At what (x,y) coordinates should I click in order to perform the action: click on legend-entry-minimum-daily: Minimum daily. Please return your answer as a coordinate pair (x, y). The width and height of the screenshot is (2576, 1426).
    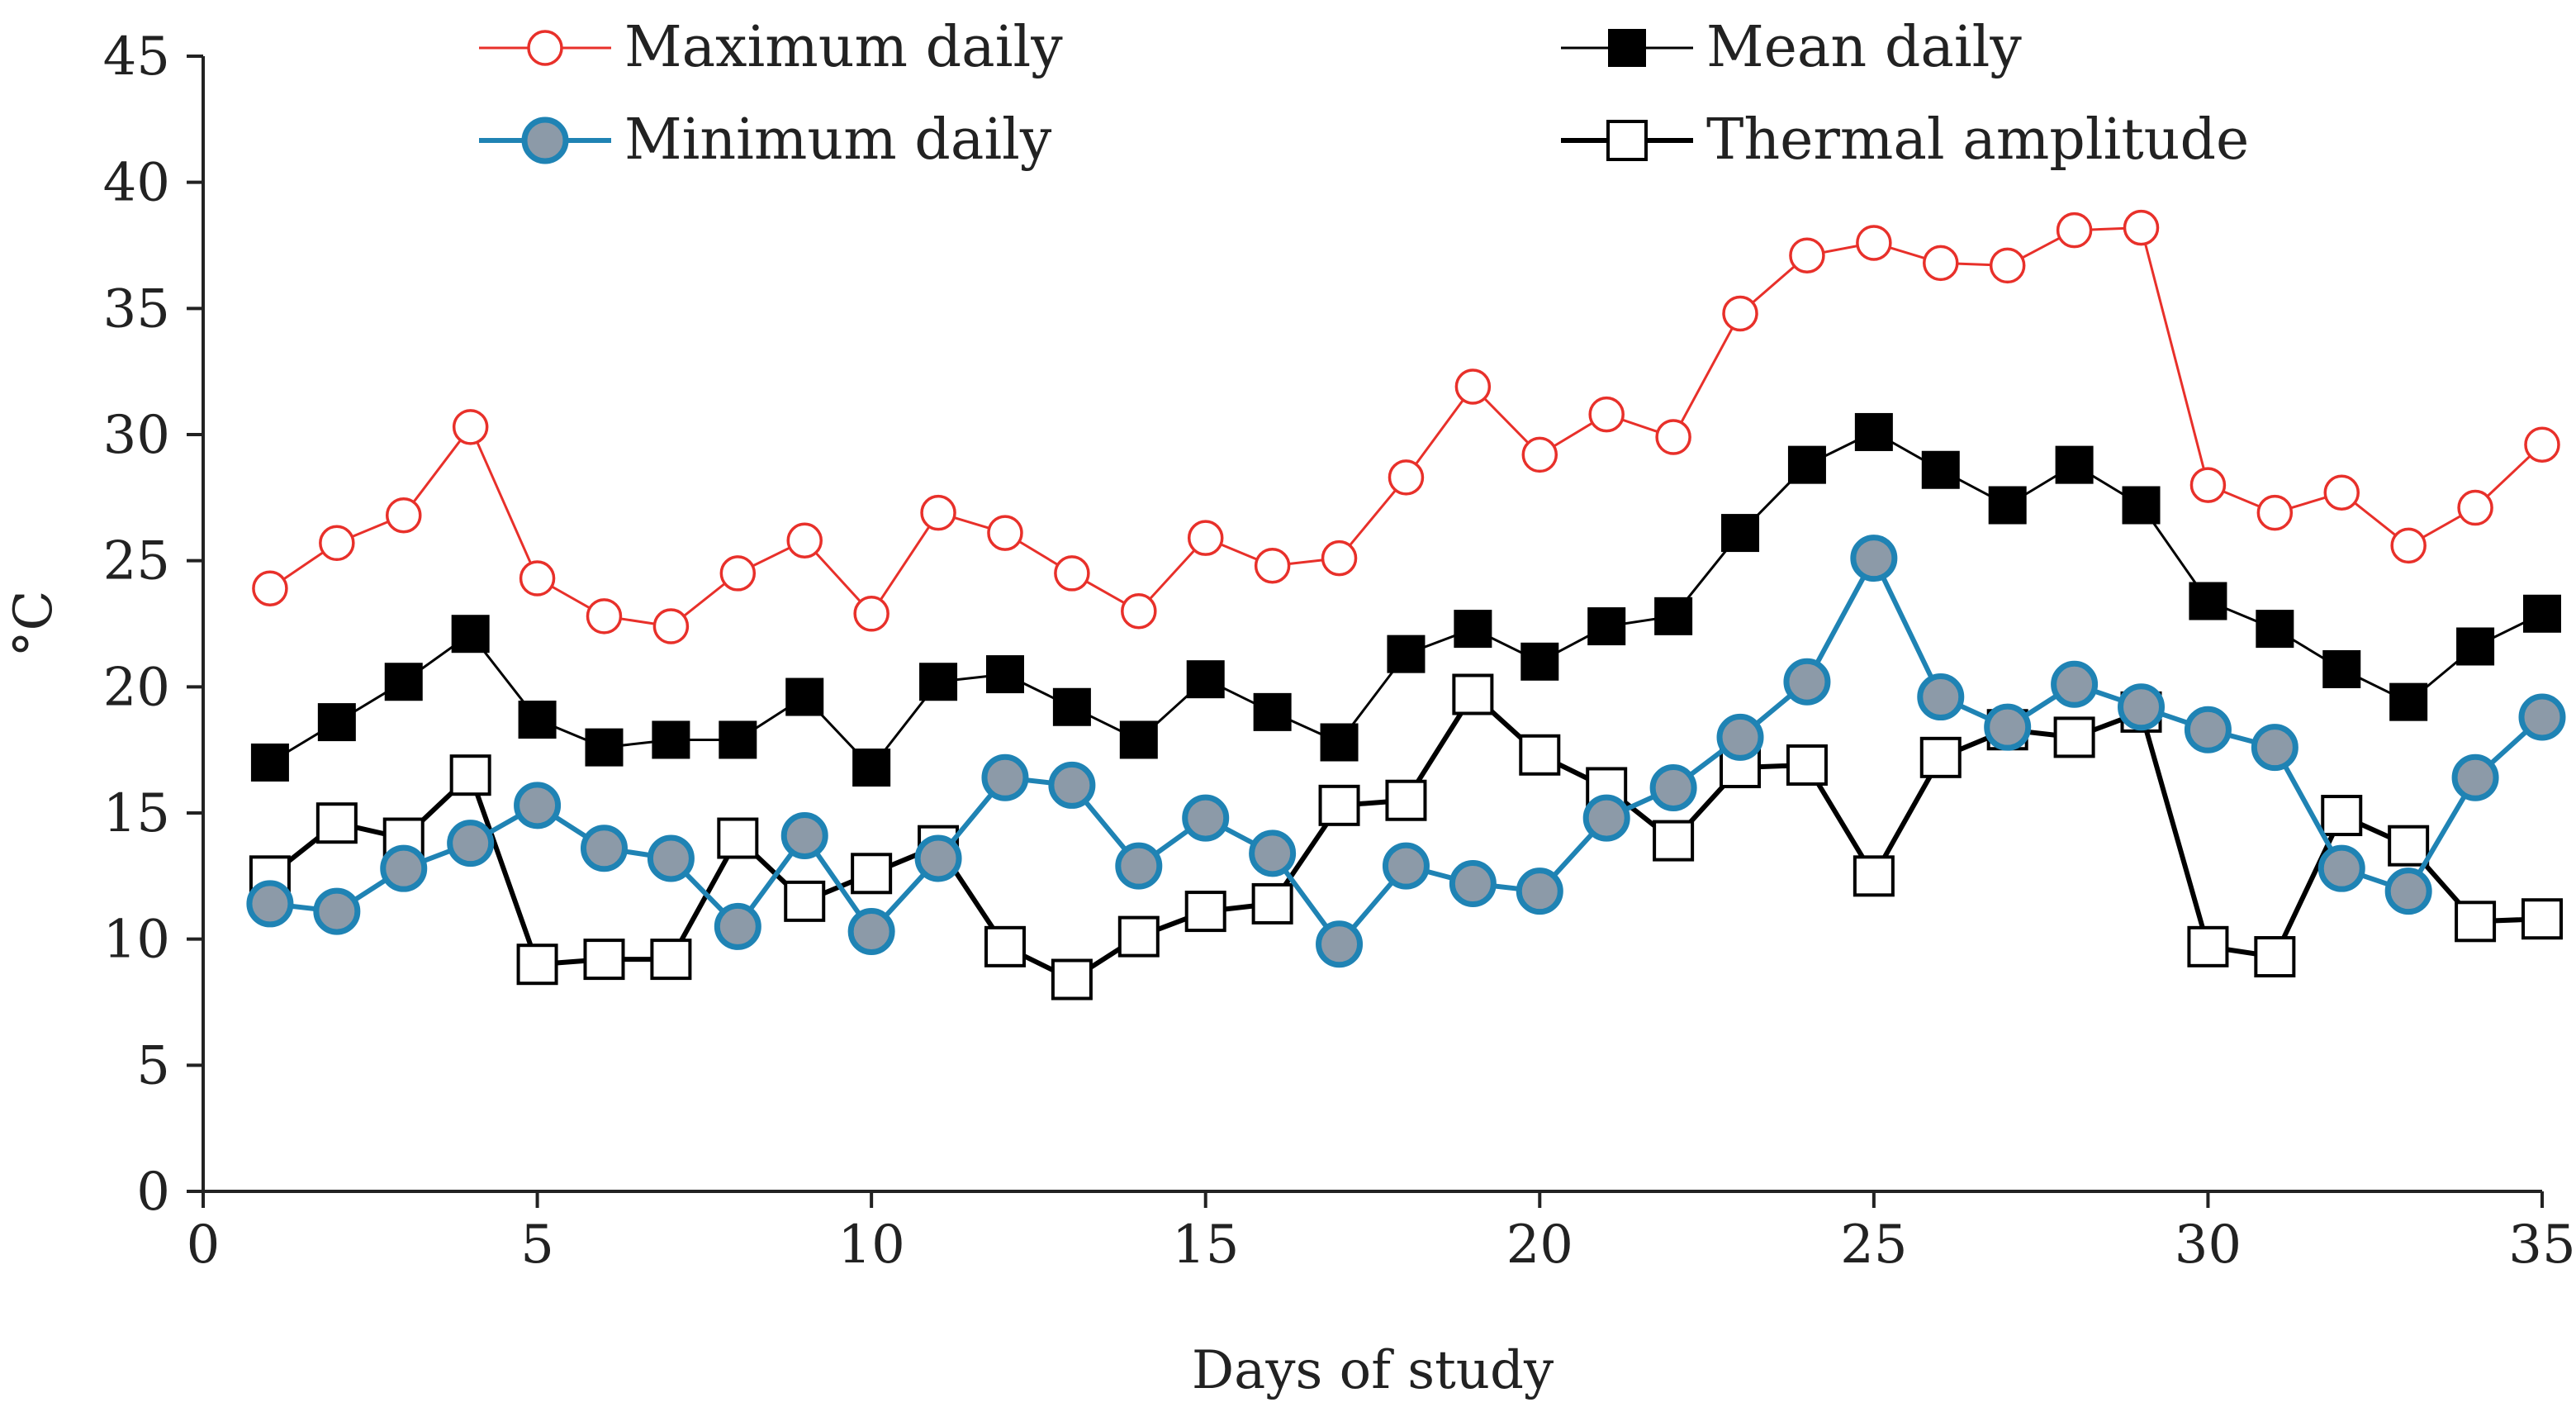
    Looking at the image, I should click on (765, 140).